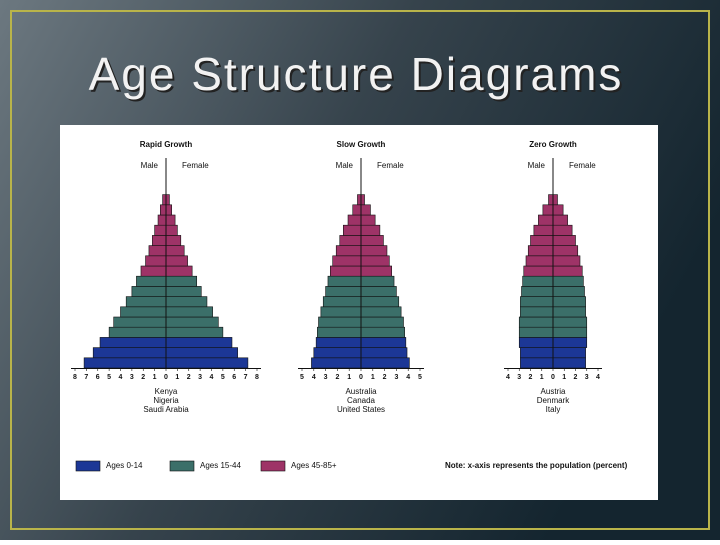 Image resolution: width=720 pixels, height=545 pixels. Describe the element at coordinates (124, 465) in the screenshot. I see `legend-label: Ages 0-14` at that location.